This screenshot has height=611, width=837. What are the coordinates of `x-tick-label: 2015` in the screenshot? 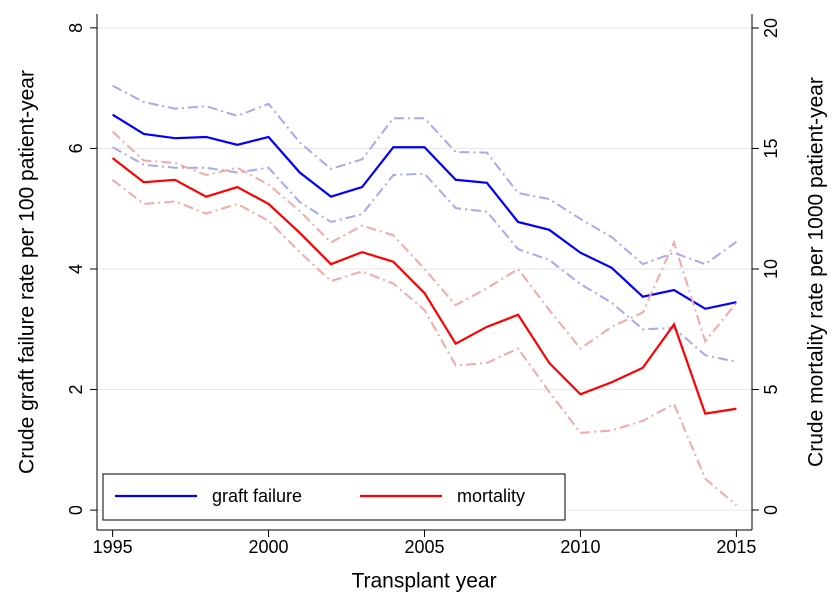 It's located at (736, 547).